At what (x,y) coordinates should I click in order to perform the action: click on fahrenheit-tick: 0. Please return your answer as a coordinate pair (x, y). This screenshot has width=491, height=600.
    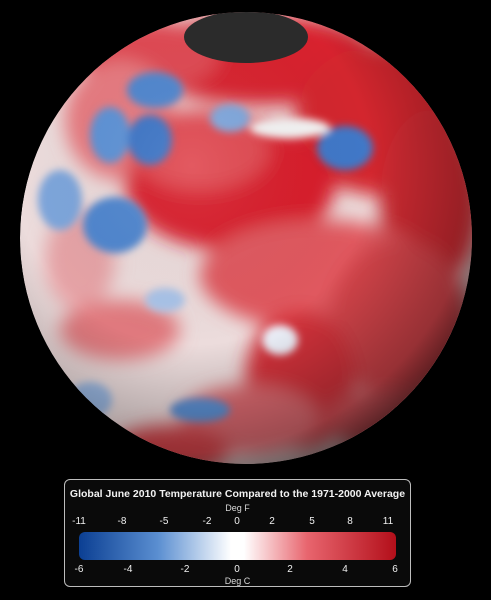
    Looking at the image, I should click on (237, 521).